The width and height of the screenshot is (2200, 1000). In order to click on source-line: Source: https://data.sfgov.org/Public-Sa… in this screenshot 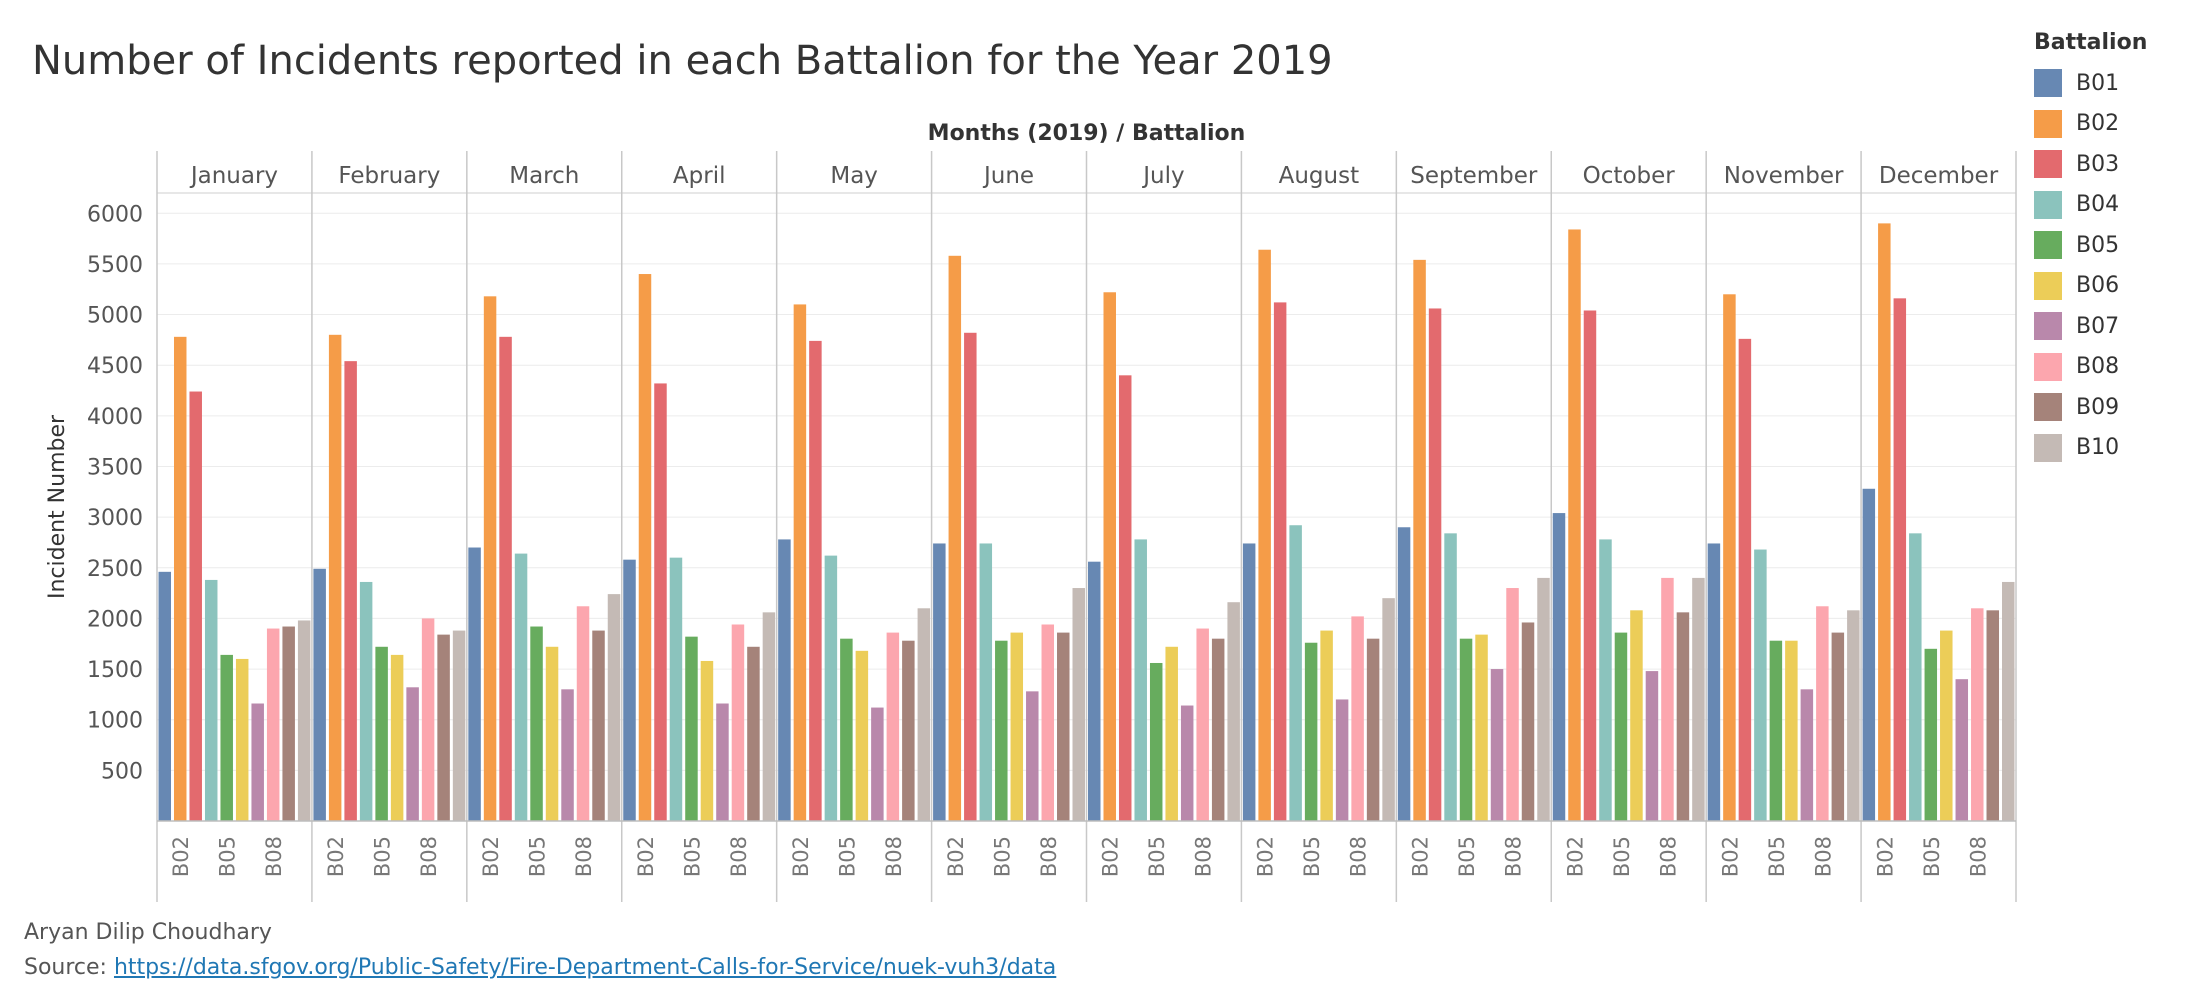, I will do `click(540, 967)`.